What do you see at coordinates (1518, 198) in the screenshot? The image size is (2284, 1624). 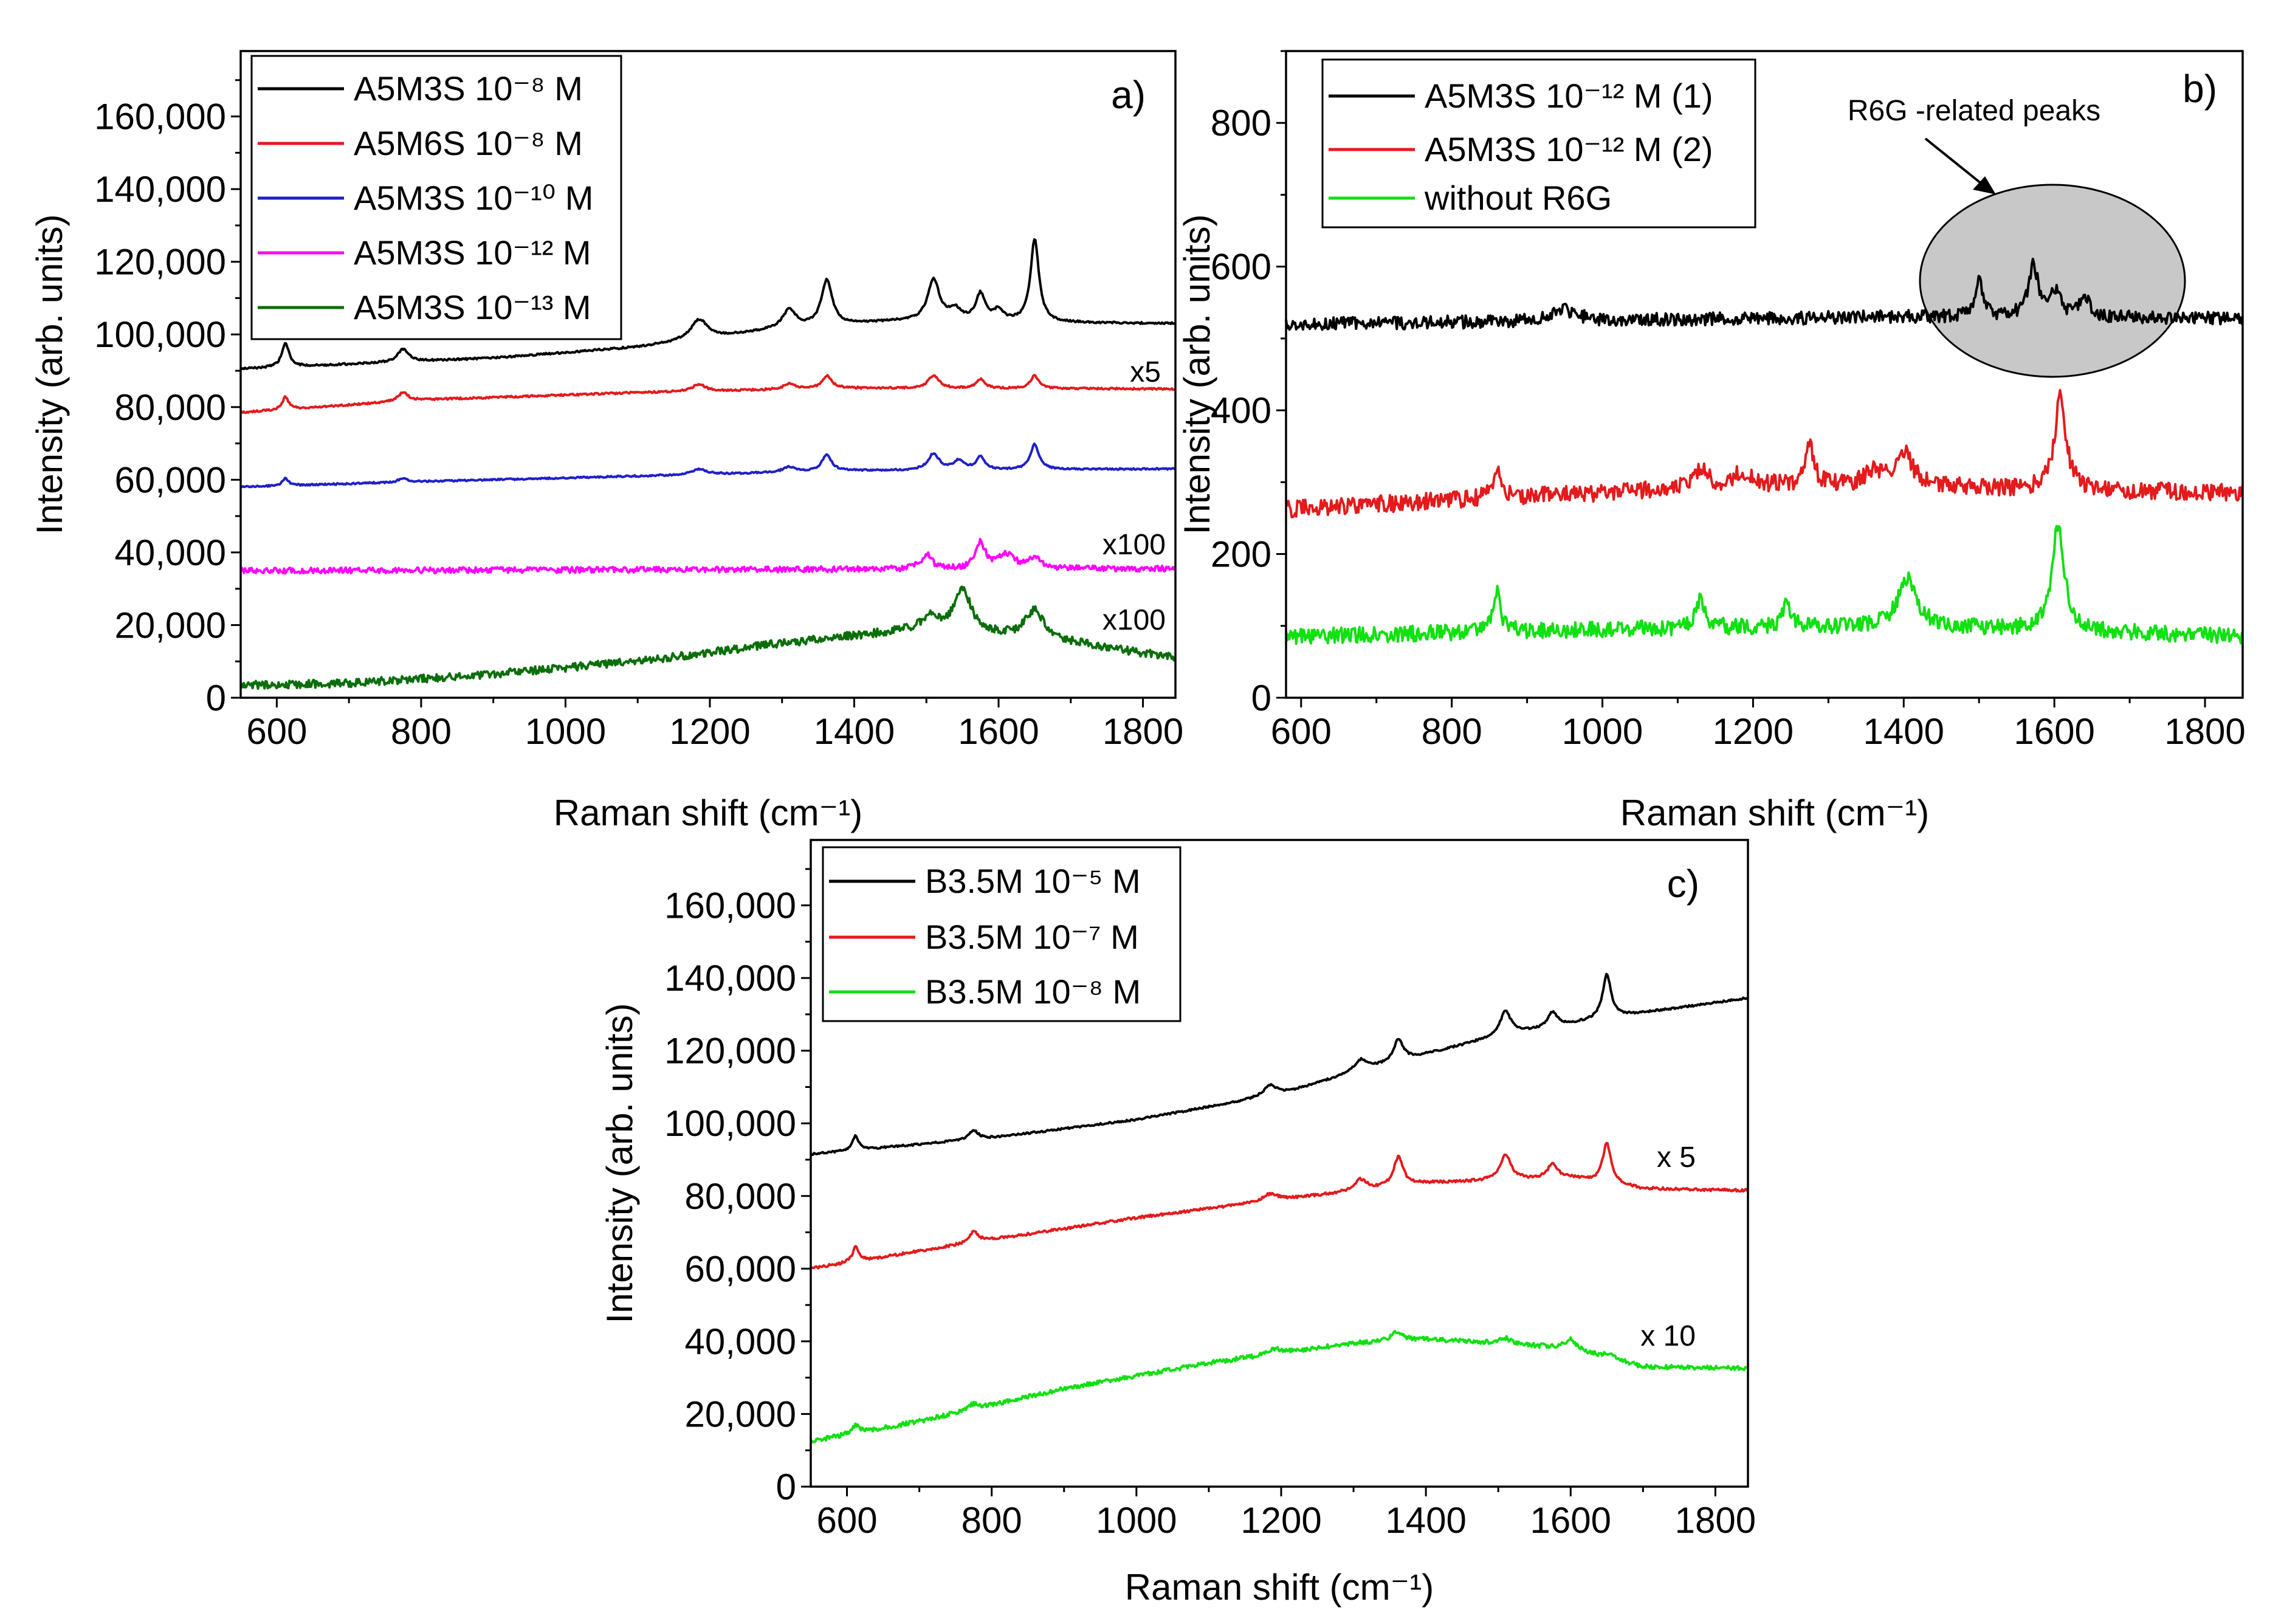 I see `panel-b-legend-label-3: without R6G` at bounding box center [1518, 198].